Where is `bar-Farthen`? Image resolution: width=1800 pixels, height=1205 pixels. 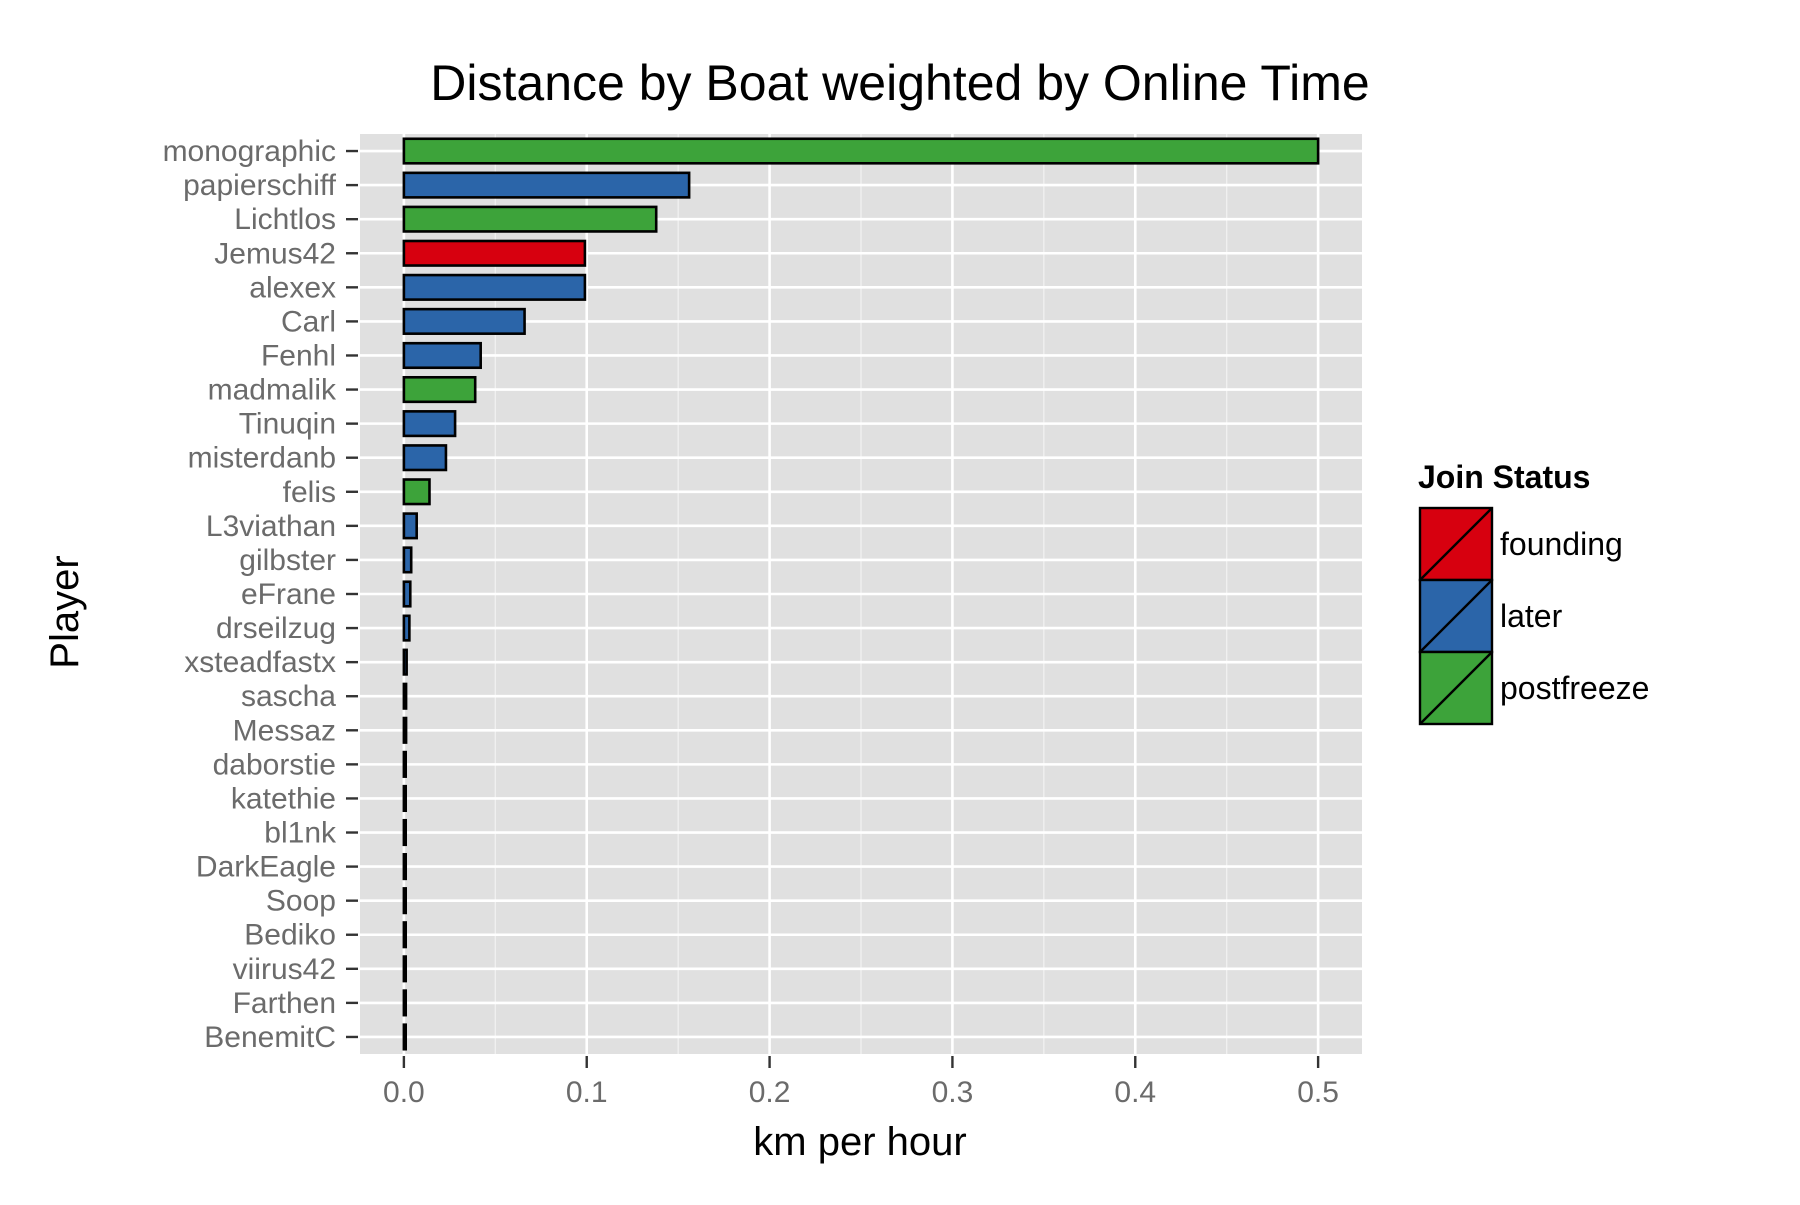
bar-Farthen is located at coordinates (405, 1003).